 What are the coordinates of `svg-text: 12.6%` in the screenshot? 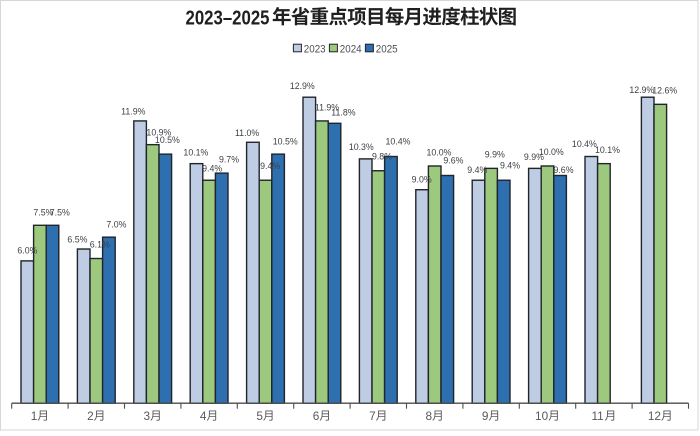 It's located at (664, 91).